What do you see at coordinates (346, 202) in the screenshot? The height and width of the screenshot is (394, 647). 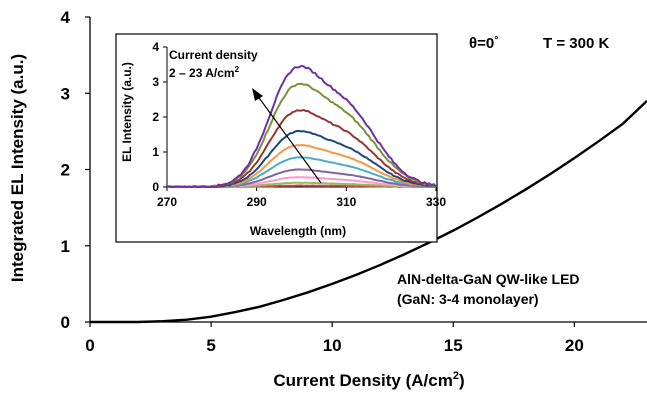 I see `inset-x-tick-label: 310` at bounding box center [346, 202].